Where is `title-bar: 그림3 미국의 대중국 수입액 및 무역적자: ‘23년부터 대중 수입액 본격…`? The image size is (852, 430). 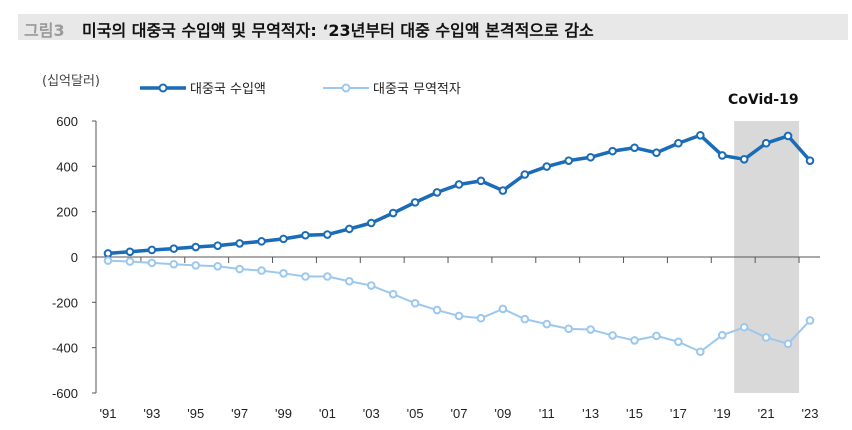
title-bar: 그림3 미국의 대중국 수입액 및 무역적자: ‘23년부터 대중 수입액 본격… is located at coordinates (433, 27).